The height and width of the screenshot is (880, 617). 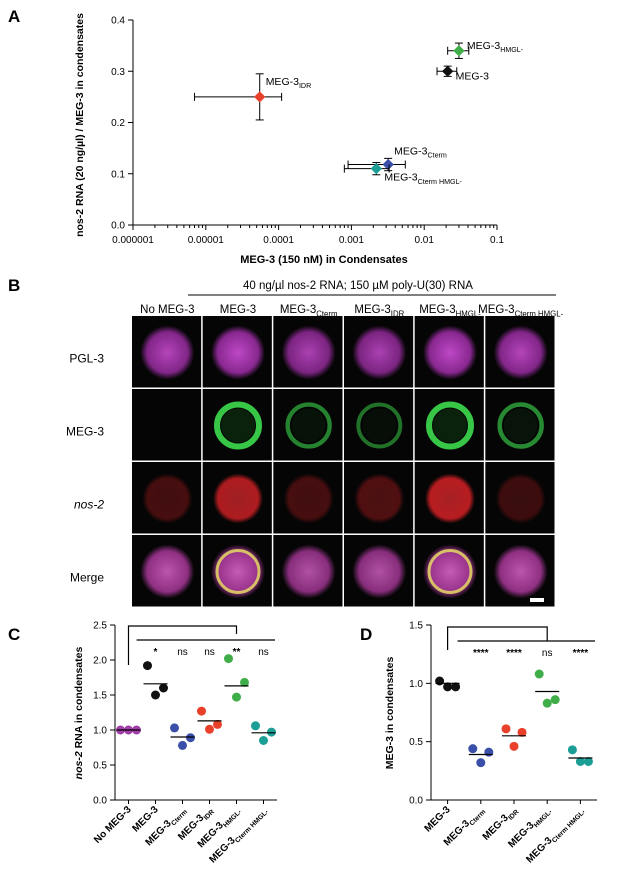 What do you see at coordinates (14, 634) in the screenshot?
I see `panel-letter-c: C` at bounding box center [14, 634].